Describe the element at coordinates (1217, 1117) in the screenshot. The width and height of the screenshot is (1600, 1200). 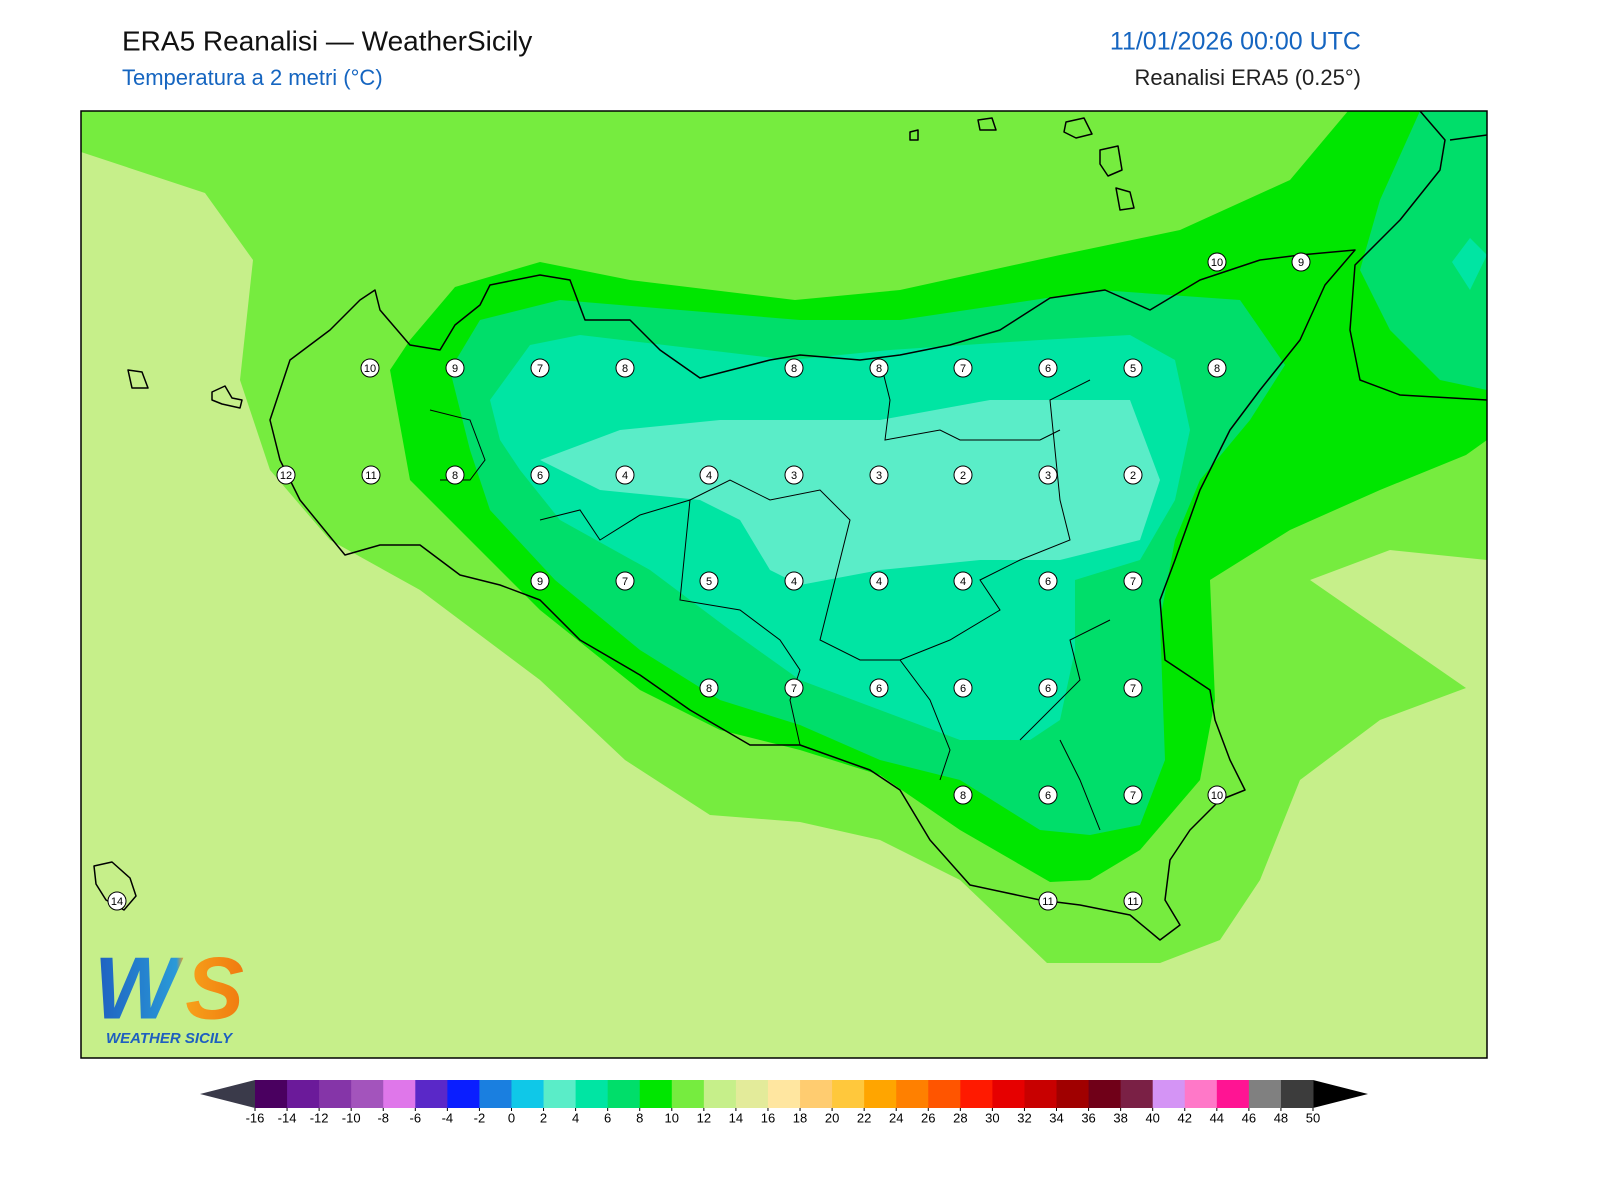
I see `colorbar-label: 44` at that location.